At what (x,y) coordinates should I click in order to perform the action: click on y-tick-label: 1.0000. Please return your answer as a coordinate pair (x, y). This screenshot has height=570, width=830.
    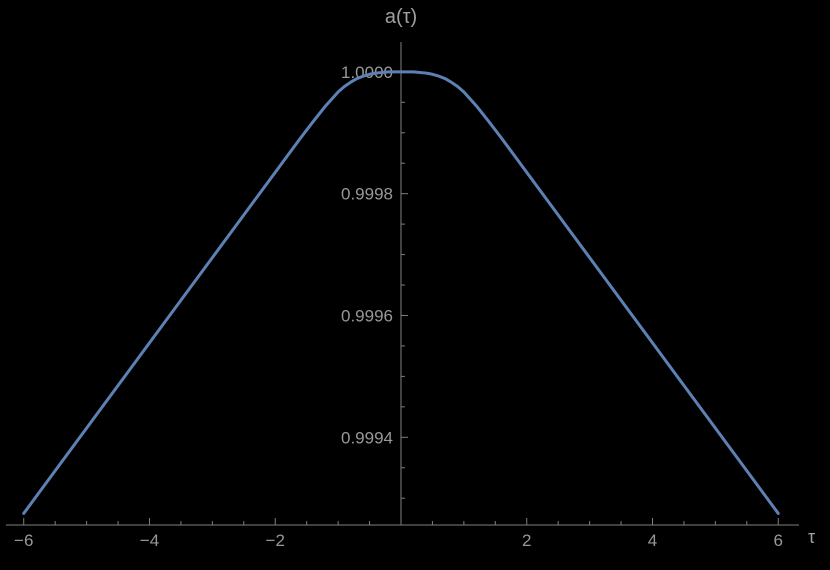
    Looking at the image, I should click on (367, 72).